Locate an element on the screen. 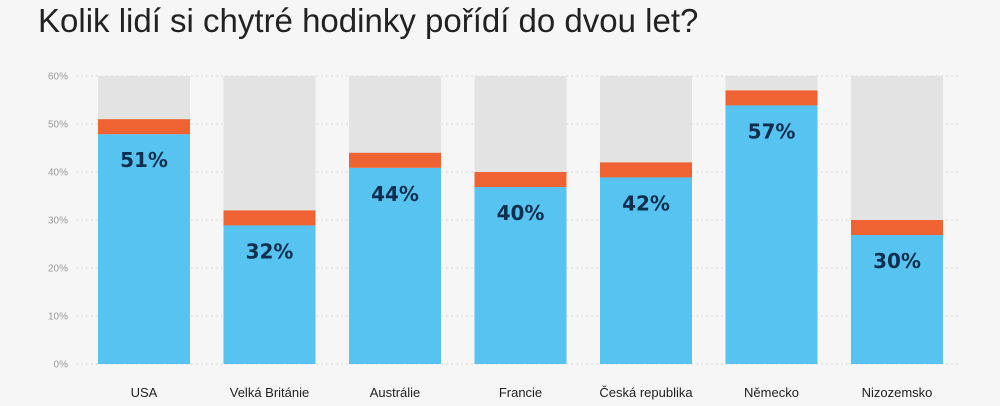 This screenshot has height=406, width=1000. data-label: 44% is located at coordinates (395, 194).